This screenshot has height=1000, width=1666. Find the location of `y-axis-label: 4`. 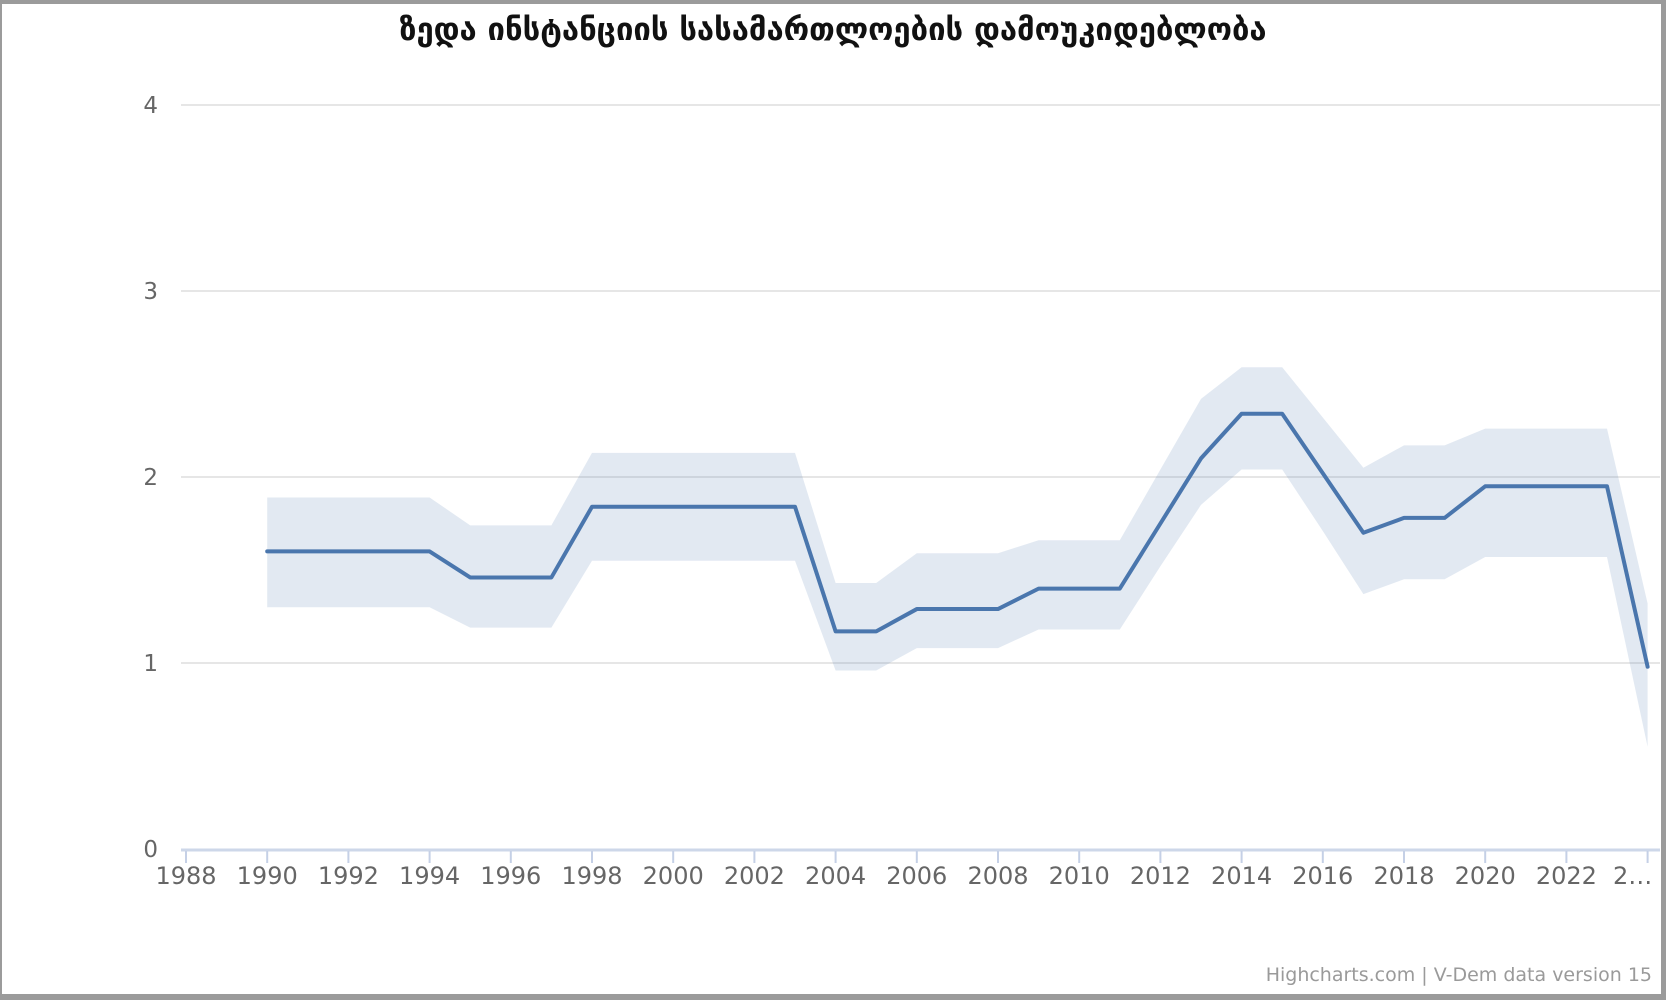

y-axis-label: 4 is located at coordinates (150, 106).